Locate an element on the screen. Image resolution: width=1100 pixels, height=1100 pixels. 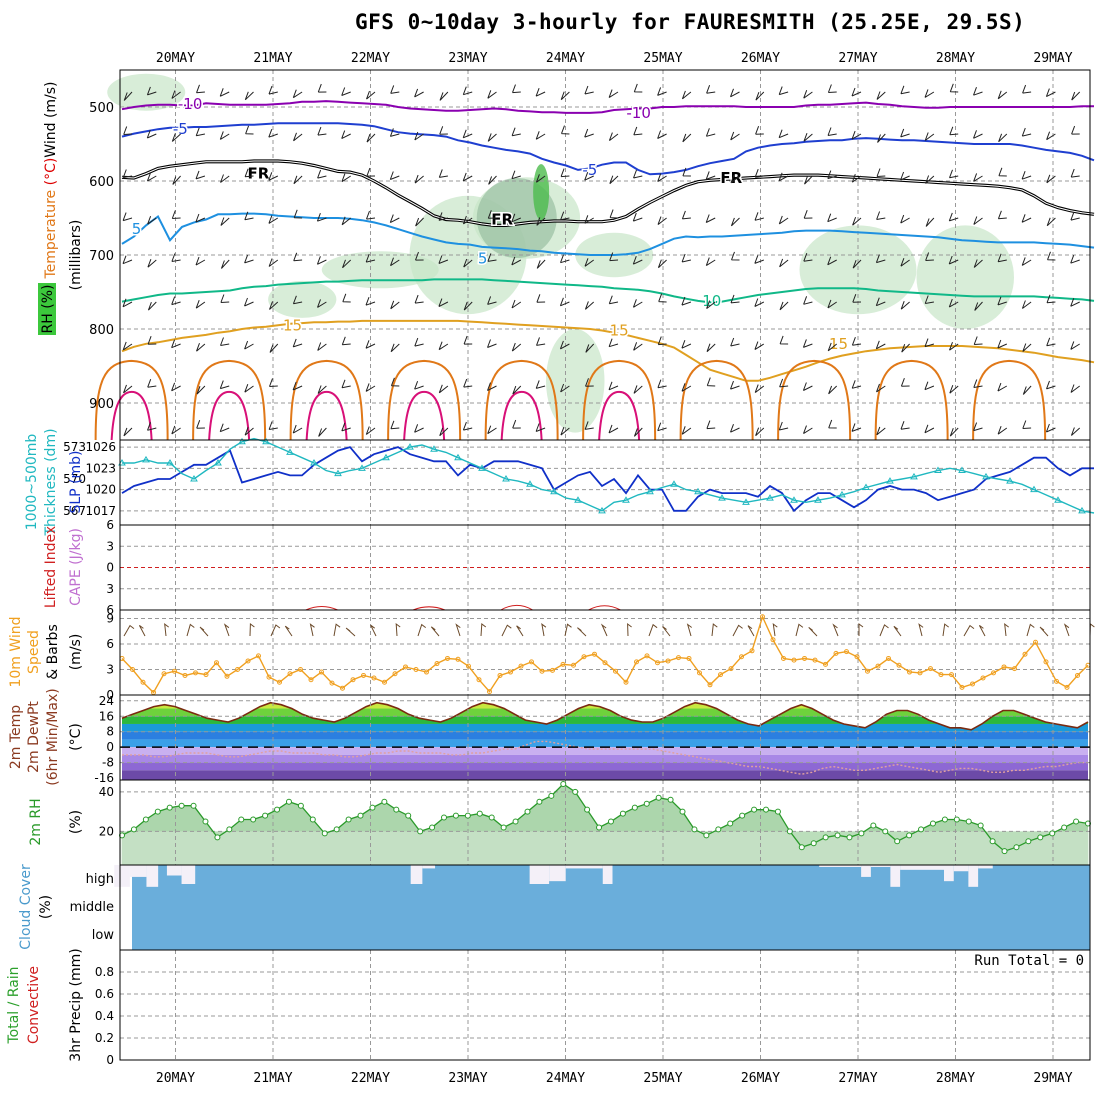
isotherm-label: 15 is located at coordinates (619, 330).